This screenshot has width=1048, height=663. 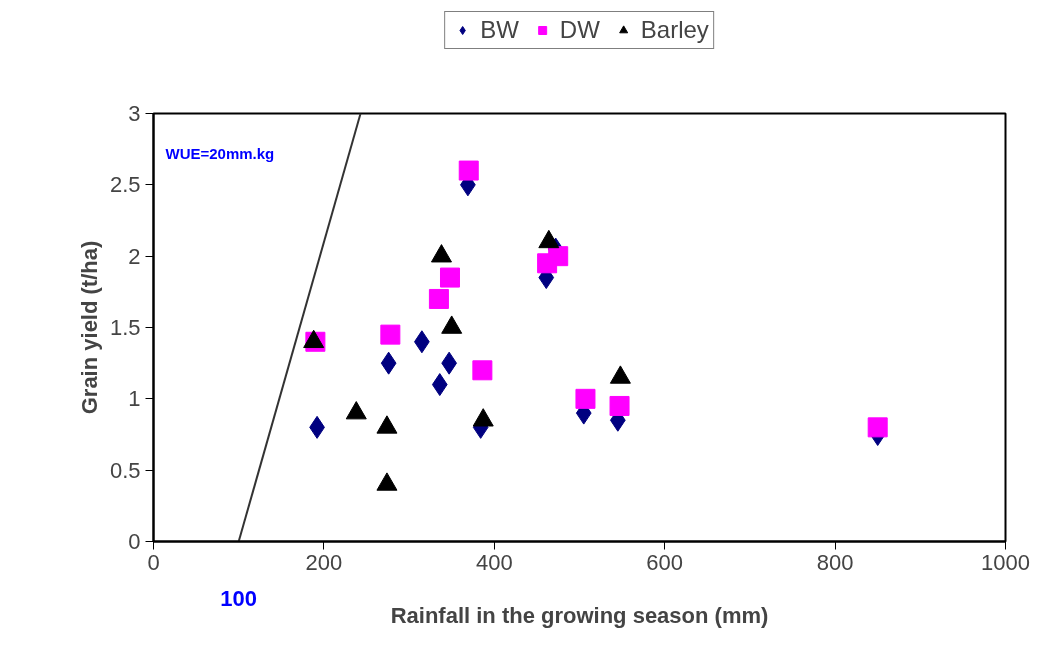 I want to click on x-axis-title: Rainfall in the growing season (mm), so click(x=579, y=615).